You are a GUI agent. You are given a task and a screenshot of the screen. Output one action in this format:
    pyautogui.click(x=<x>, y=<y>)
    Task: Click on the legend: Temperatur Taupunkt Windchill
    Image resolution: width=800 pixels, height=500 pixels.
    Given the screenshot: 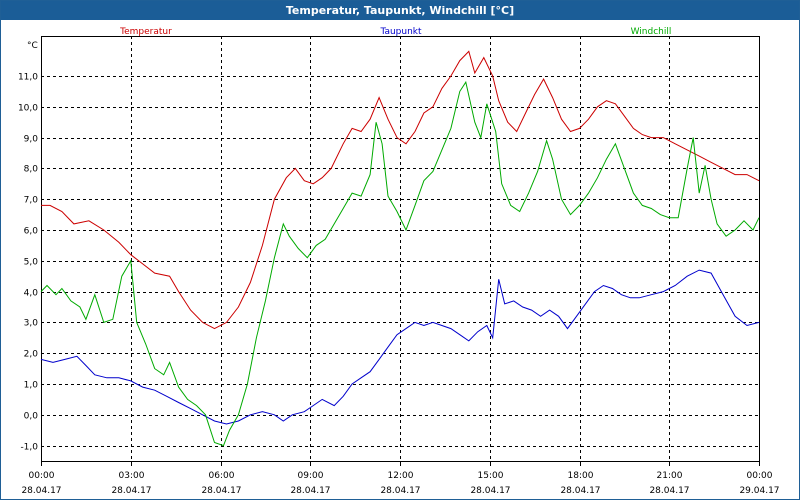 What is the action you would take?
    pyautogui.click(x=395, y=32)
    